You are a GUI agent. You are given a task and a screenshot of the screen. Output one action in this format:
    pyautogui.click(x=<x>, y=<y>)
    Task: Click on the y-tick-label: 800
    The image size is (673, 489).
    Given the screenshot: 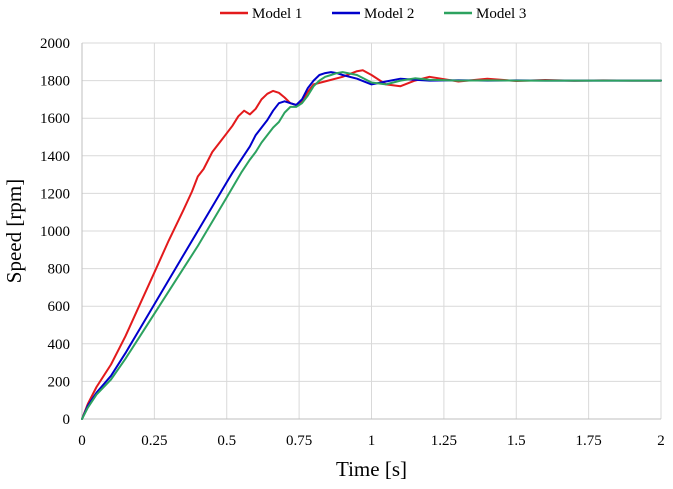 What is the action you would take?
    pyautogui.click(x=59, y=270)
    